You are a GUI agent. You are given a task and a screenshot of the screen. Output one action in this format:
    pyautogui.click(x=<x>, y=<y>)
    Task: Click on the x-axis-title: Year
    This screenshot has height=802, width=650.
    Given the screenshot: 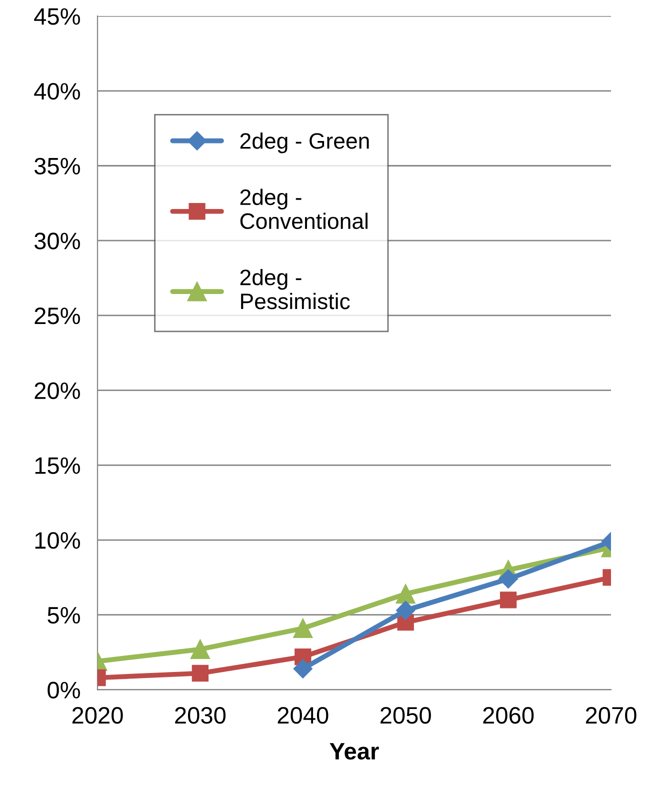 What is the action you would take?
    pyautogui.click(x=354, y=751)
    